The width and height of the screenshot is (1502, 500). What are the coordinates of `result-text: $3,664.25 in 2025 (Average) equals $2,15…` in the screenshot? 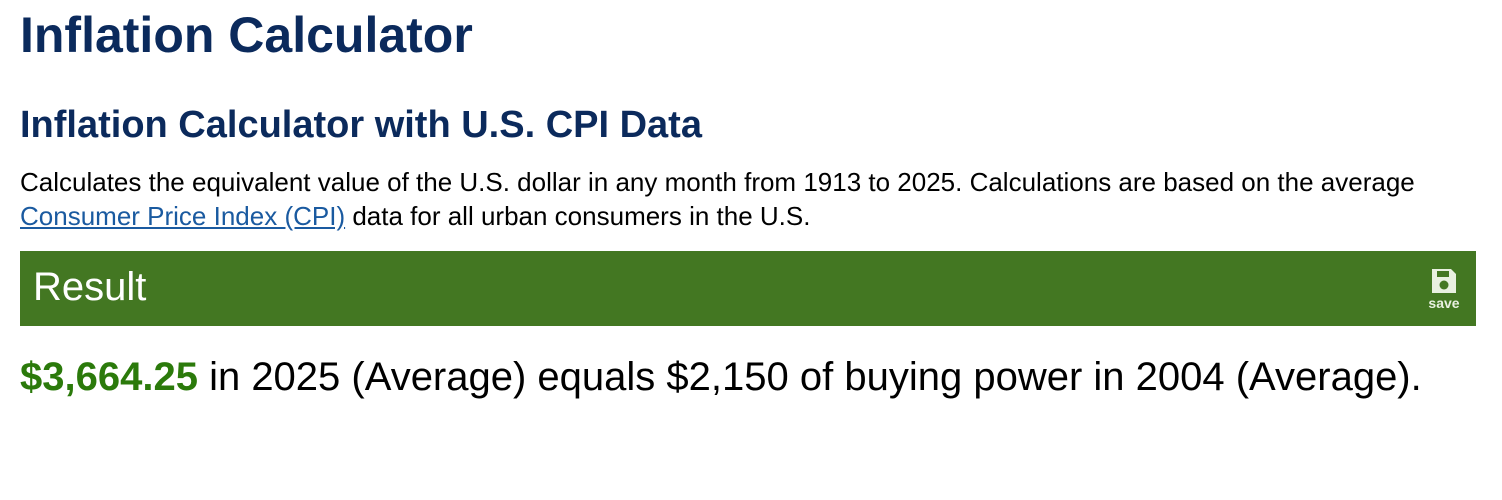 It's located at (740, 377).